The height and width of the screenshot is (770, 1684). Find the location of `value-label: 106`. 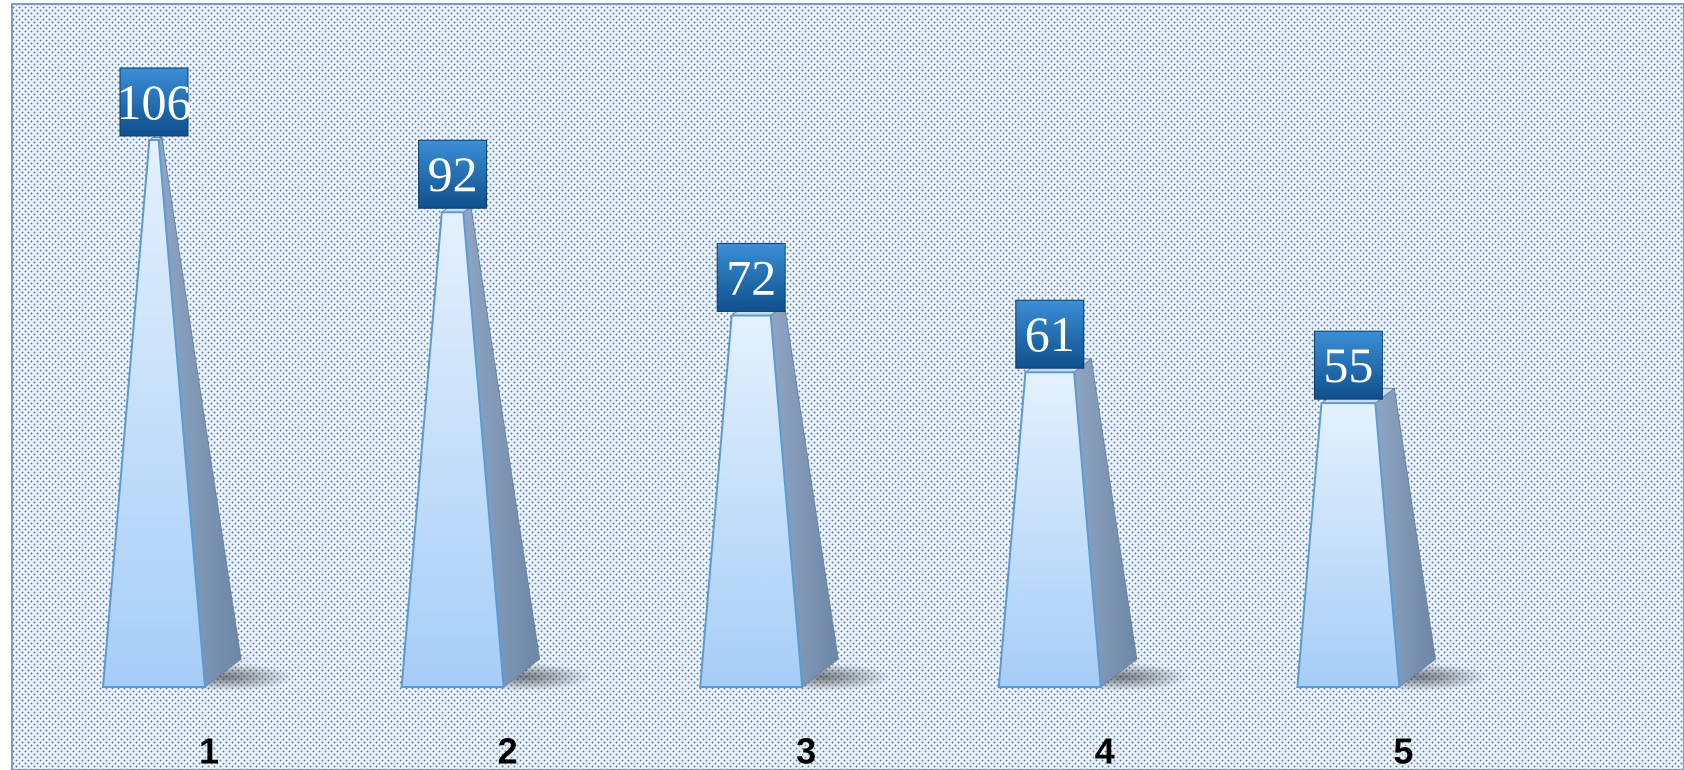

value-label: 106 is located at coordinates (154, 102).